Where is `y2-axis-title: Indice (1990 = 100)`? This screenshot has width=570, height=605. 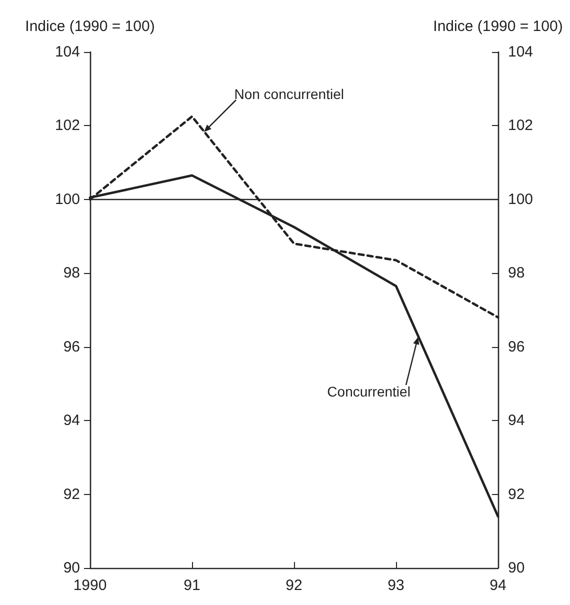
y2-axis-title: Indice (1990 = 100) is located at coordinates (498, 26).